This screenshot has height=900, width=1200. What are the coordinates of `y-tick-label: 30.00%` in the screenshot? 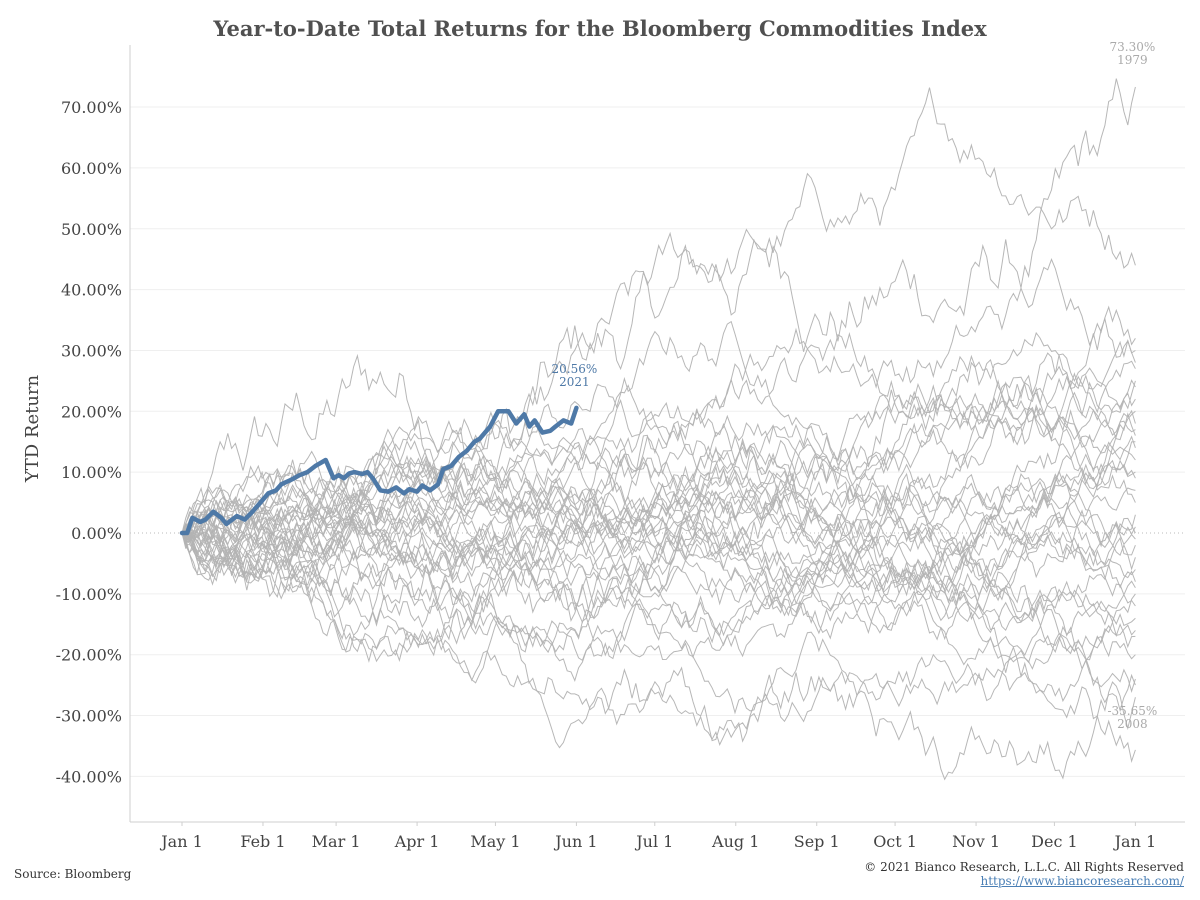 It's located at (91, 350).